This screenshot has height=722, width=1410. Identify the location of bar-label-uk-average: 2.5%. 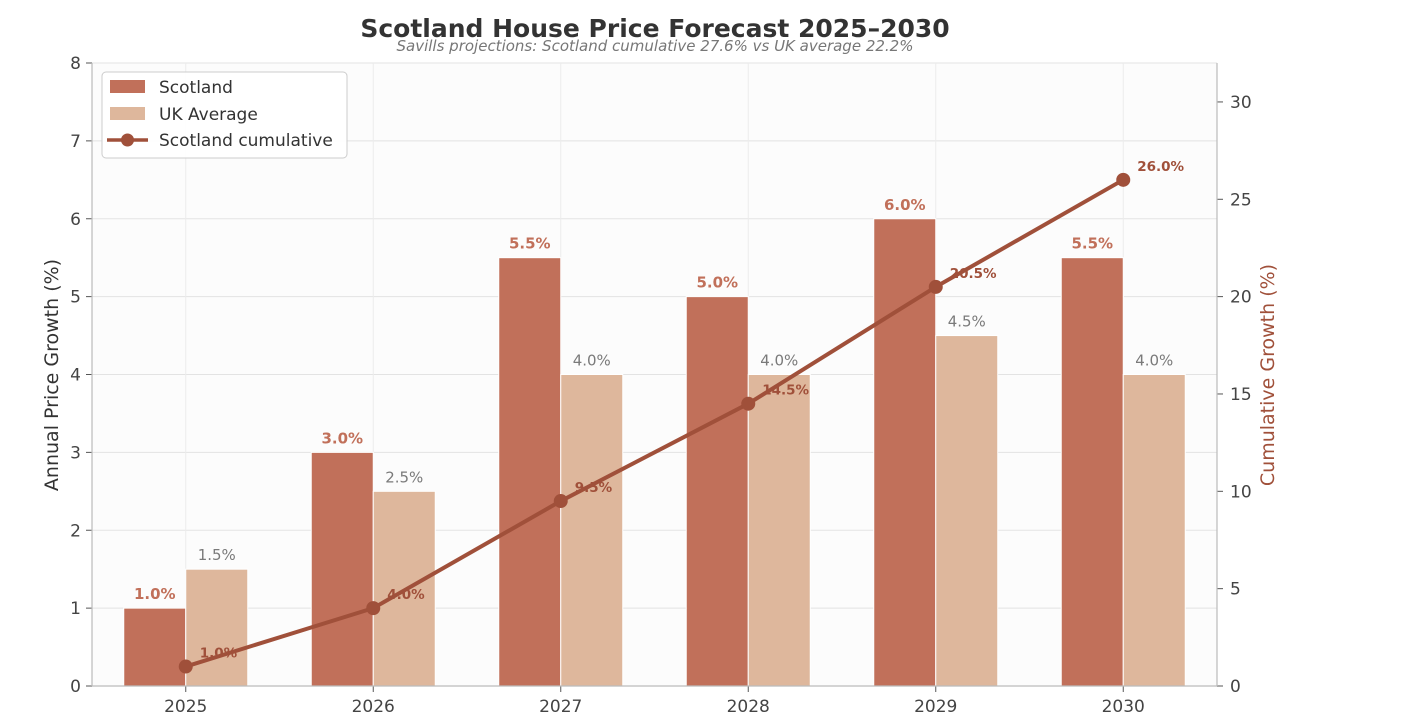
(404, 477).